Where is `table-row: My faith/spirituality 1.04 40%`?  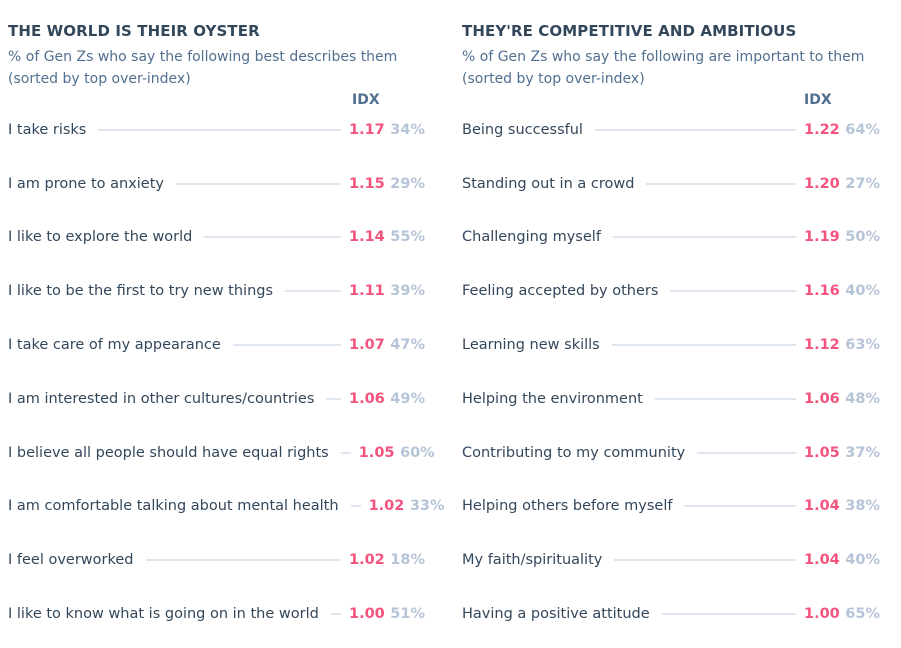 table-row: My faith/spirituality 1.04 40% is located at coordinates (671, 560).